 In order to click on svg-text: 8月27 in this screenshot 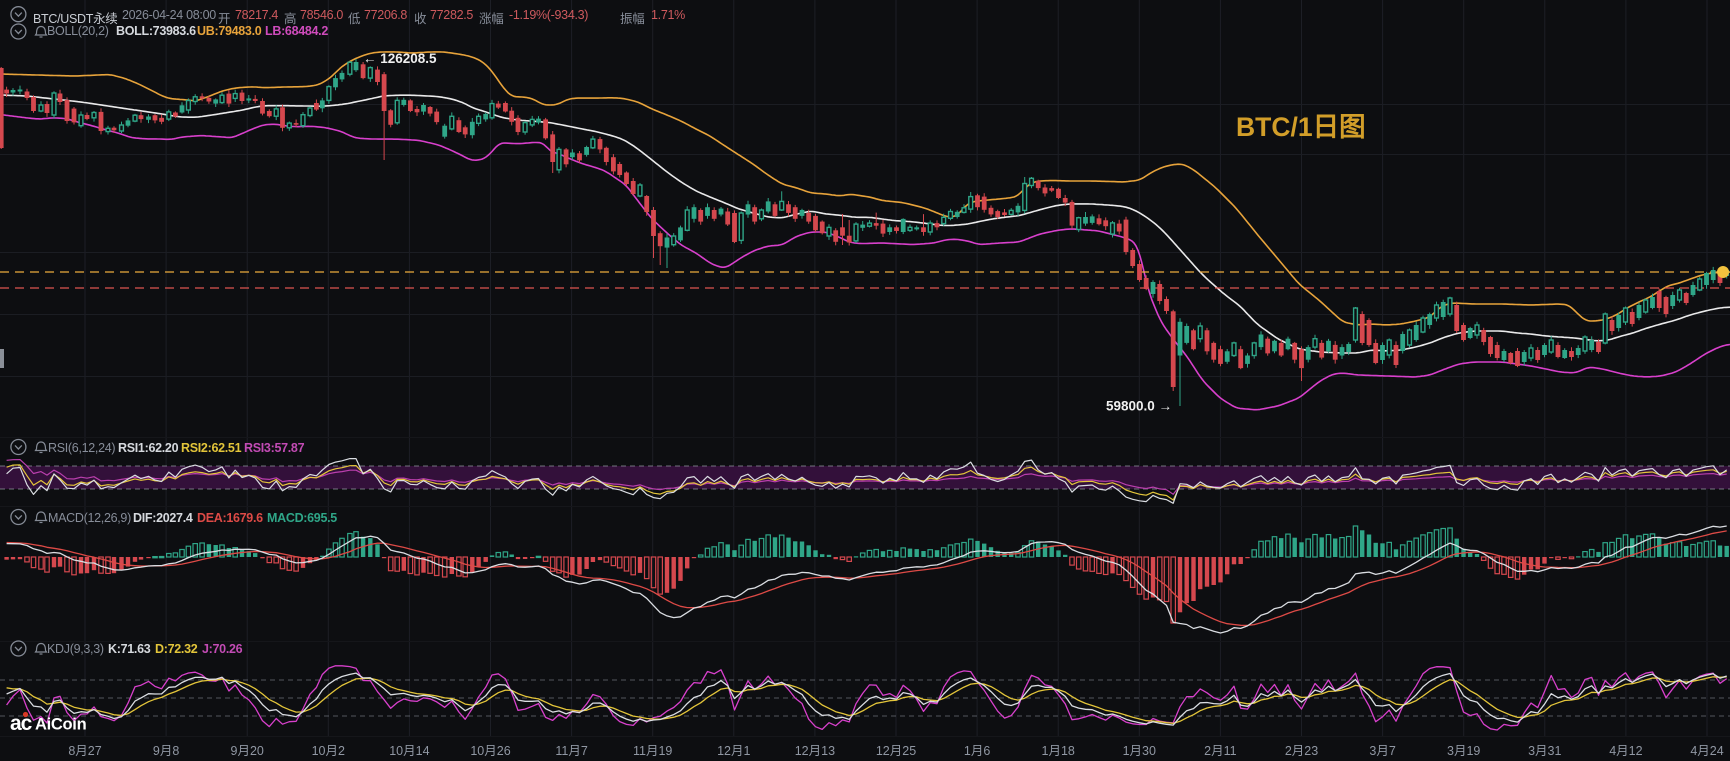, I will do `click(84, 751)`.